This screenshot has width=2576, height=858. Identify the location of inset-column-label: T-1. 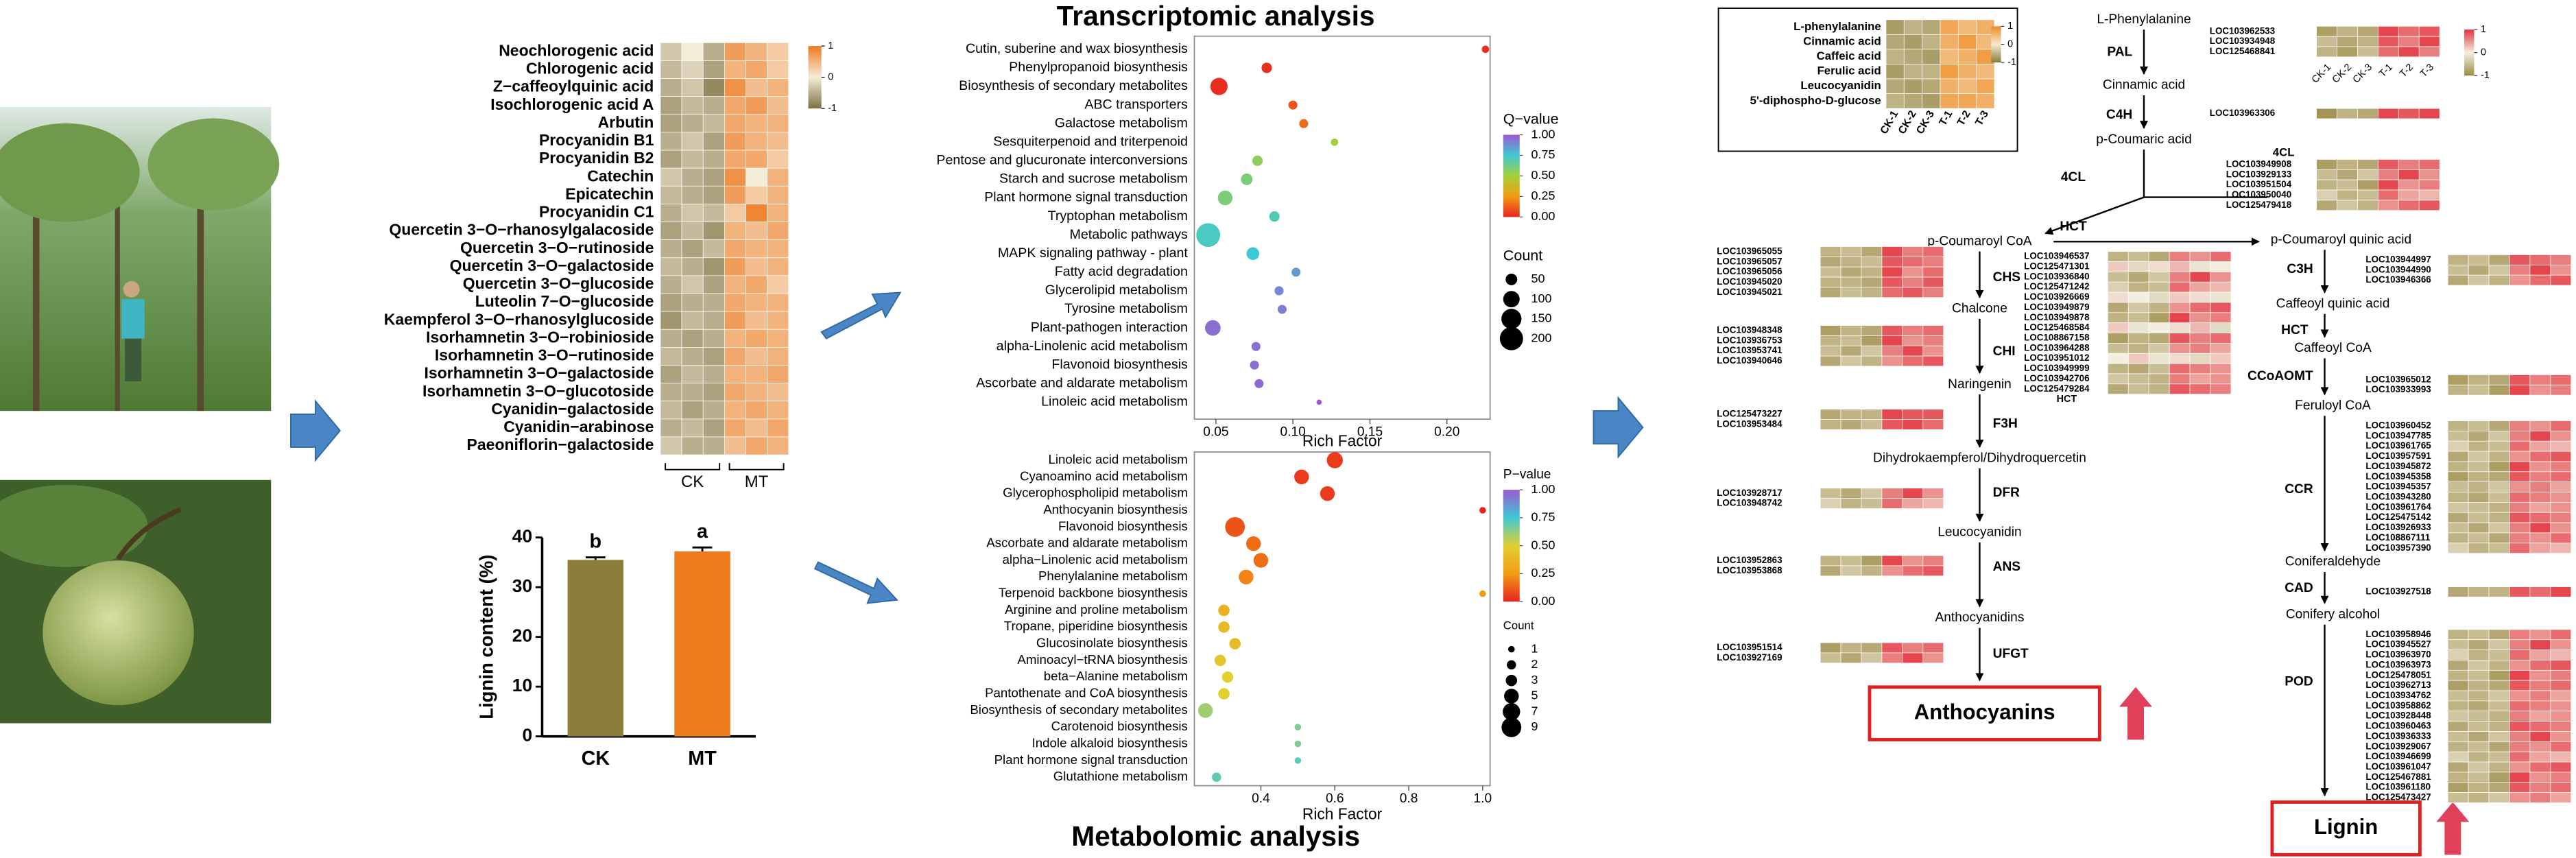
(1946, 118).